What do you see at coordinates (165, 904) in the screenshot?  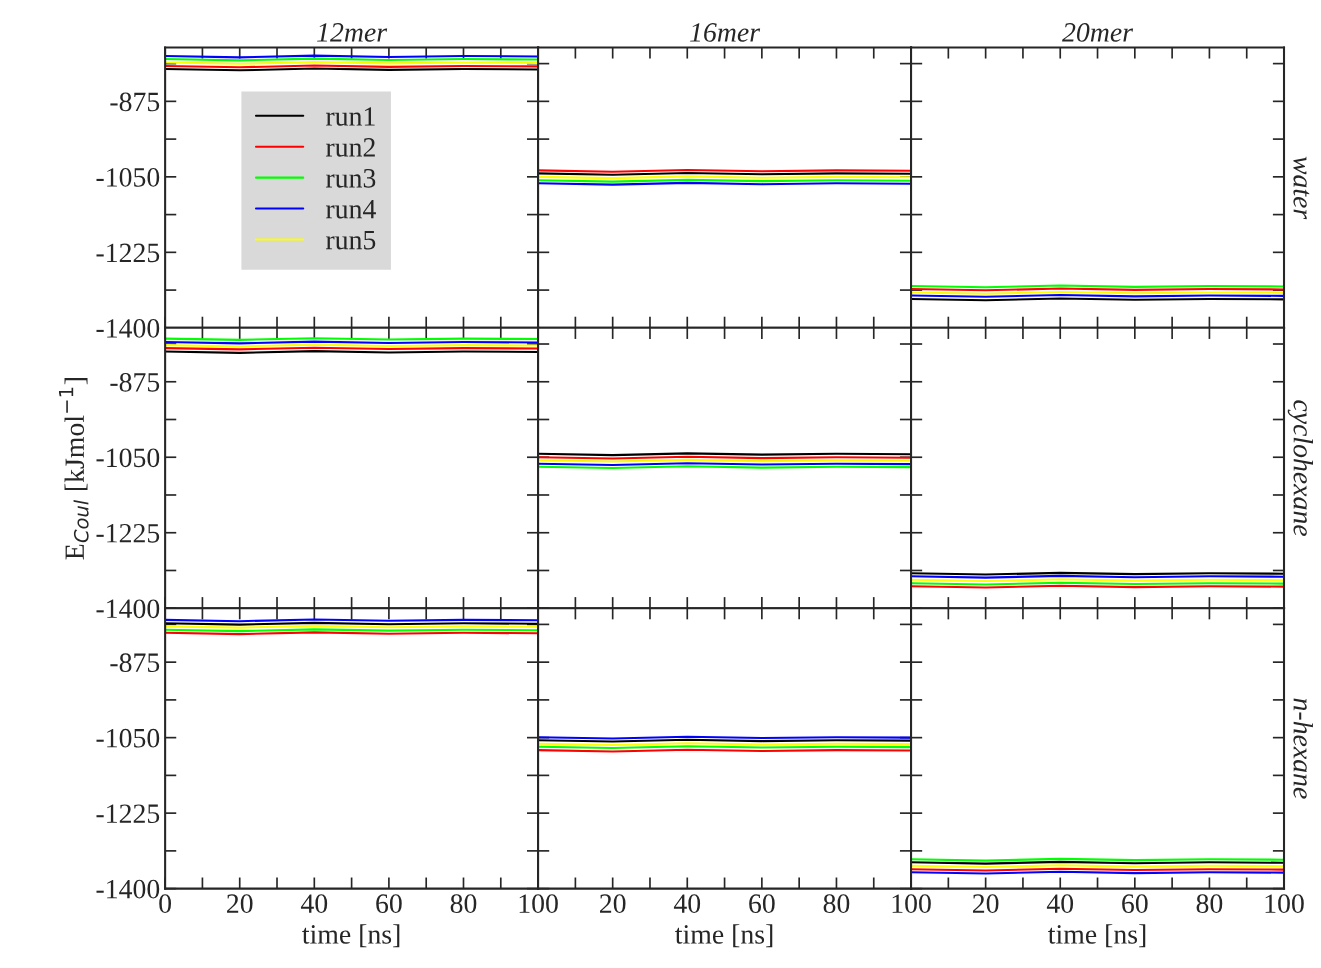 I see `x-tick-label: 0` at bounding box center [165, 904].